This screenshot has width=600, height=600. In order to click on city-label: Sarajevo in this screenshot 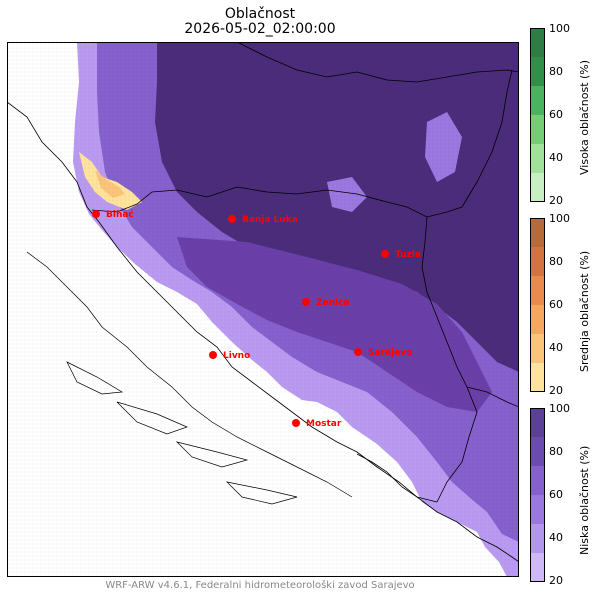, I will do `click(390, 353)`.